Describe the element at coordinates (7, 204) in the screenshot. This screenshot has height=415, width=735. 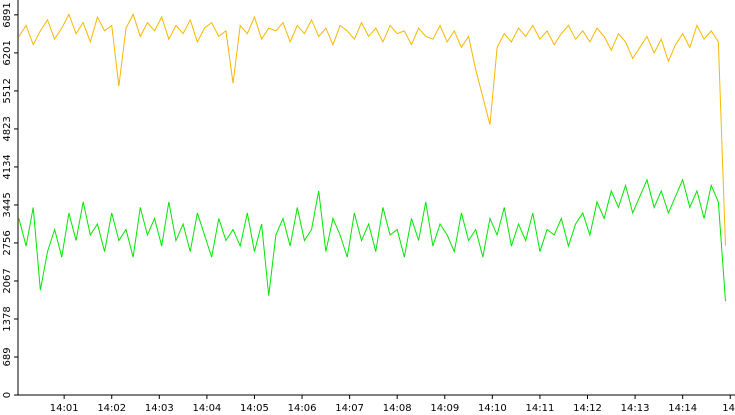
I see `y-tick-label: 3445` at that location.